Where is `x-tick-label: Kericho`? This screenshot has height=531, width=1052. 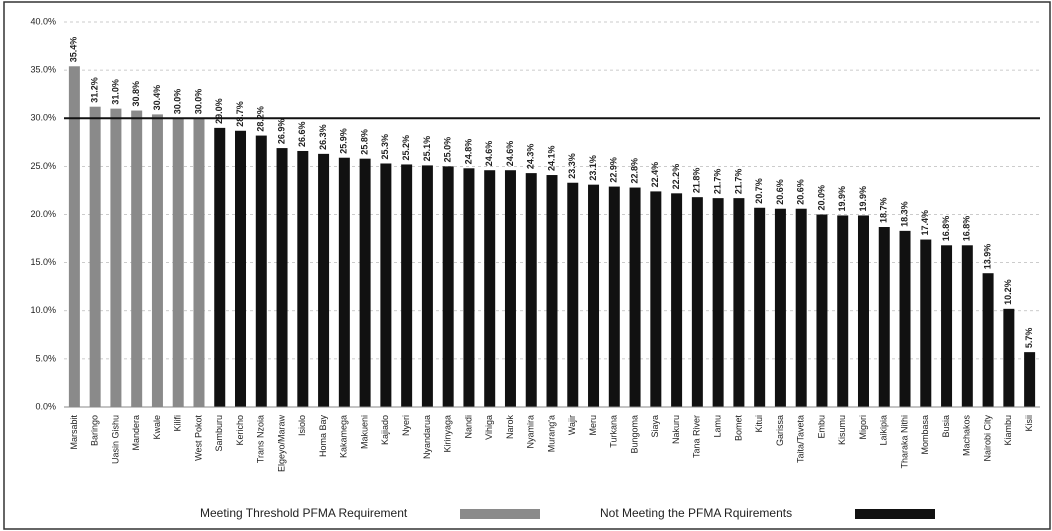 x-tick-label: Kericho is located at coordinates (240, 430).